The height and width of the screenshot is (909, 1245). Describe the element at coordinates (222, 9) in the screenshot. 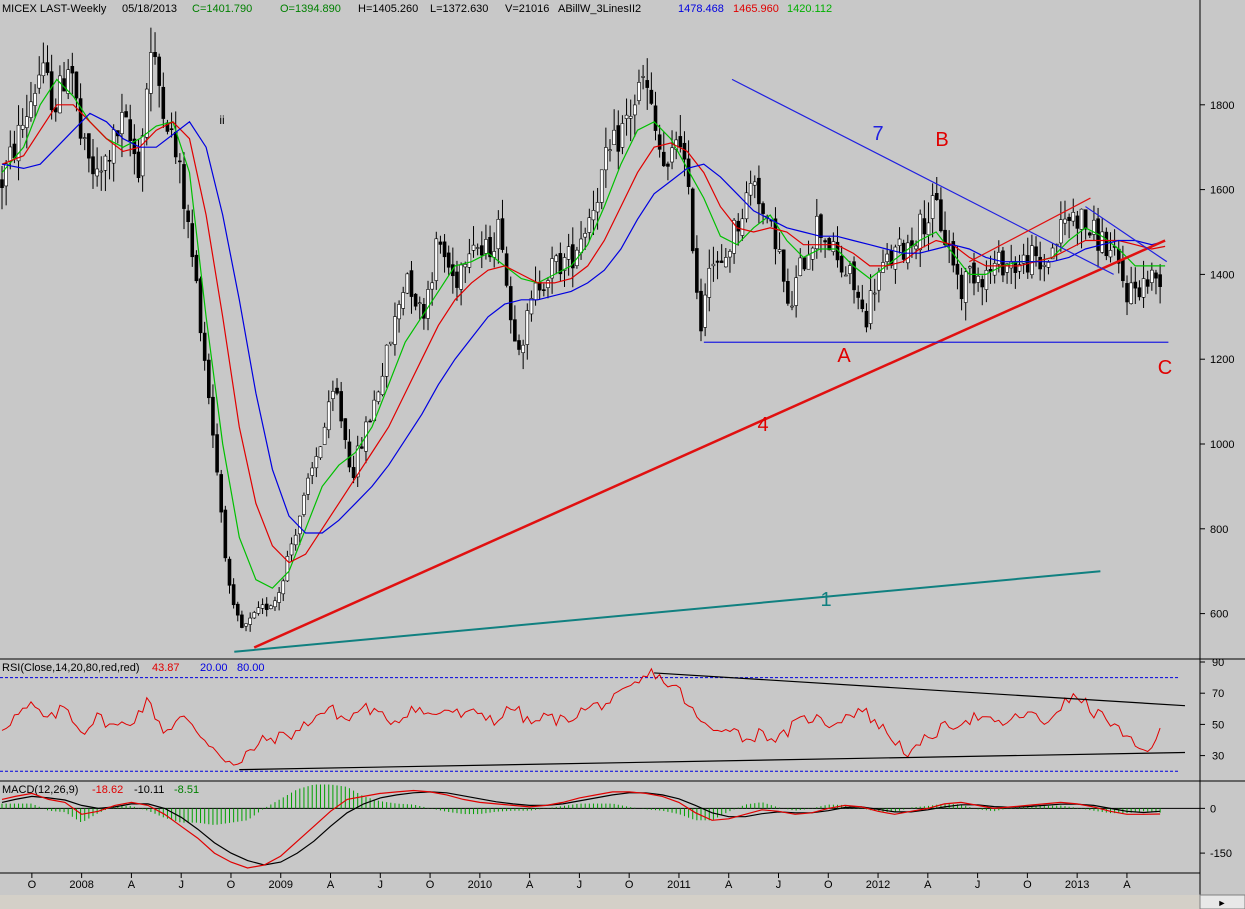

I see `close-label: C=1401.790` at that location.